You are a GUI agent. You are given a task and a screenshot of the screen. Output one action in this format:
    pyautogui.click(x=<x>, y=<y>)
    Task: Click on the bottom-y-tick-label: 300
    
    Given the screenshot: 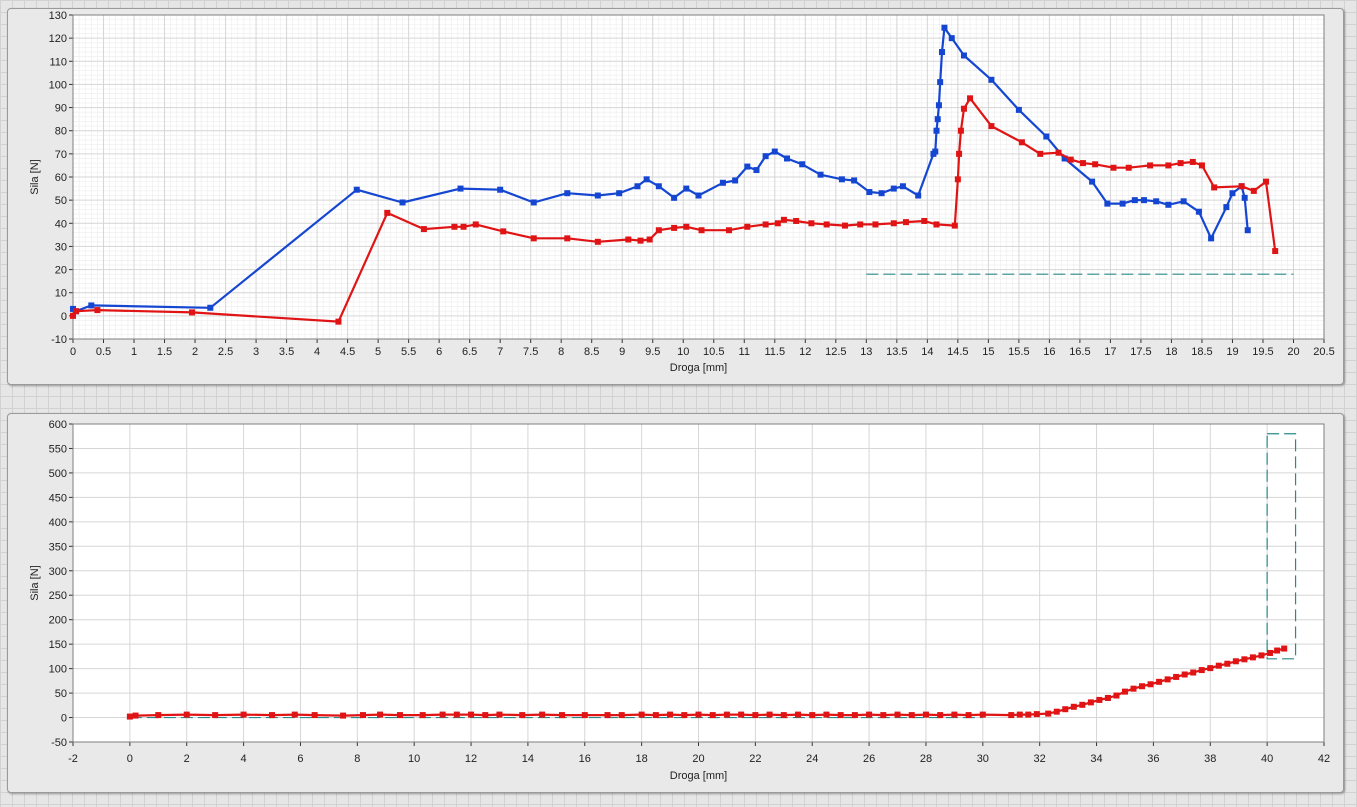 What is the action you would take?
    pyautogui.click(x=58, y=572)
    